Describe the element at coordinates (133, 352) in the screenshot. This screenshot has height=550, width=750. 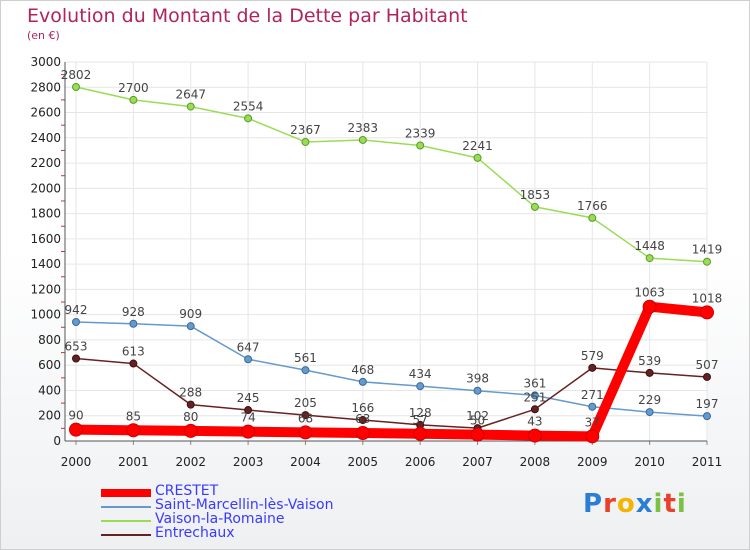
I see `data-label-entrechaux: 613` at that location.